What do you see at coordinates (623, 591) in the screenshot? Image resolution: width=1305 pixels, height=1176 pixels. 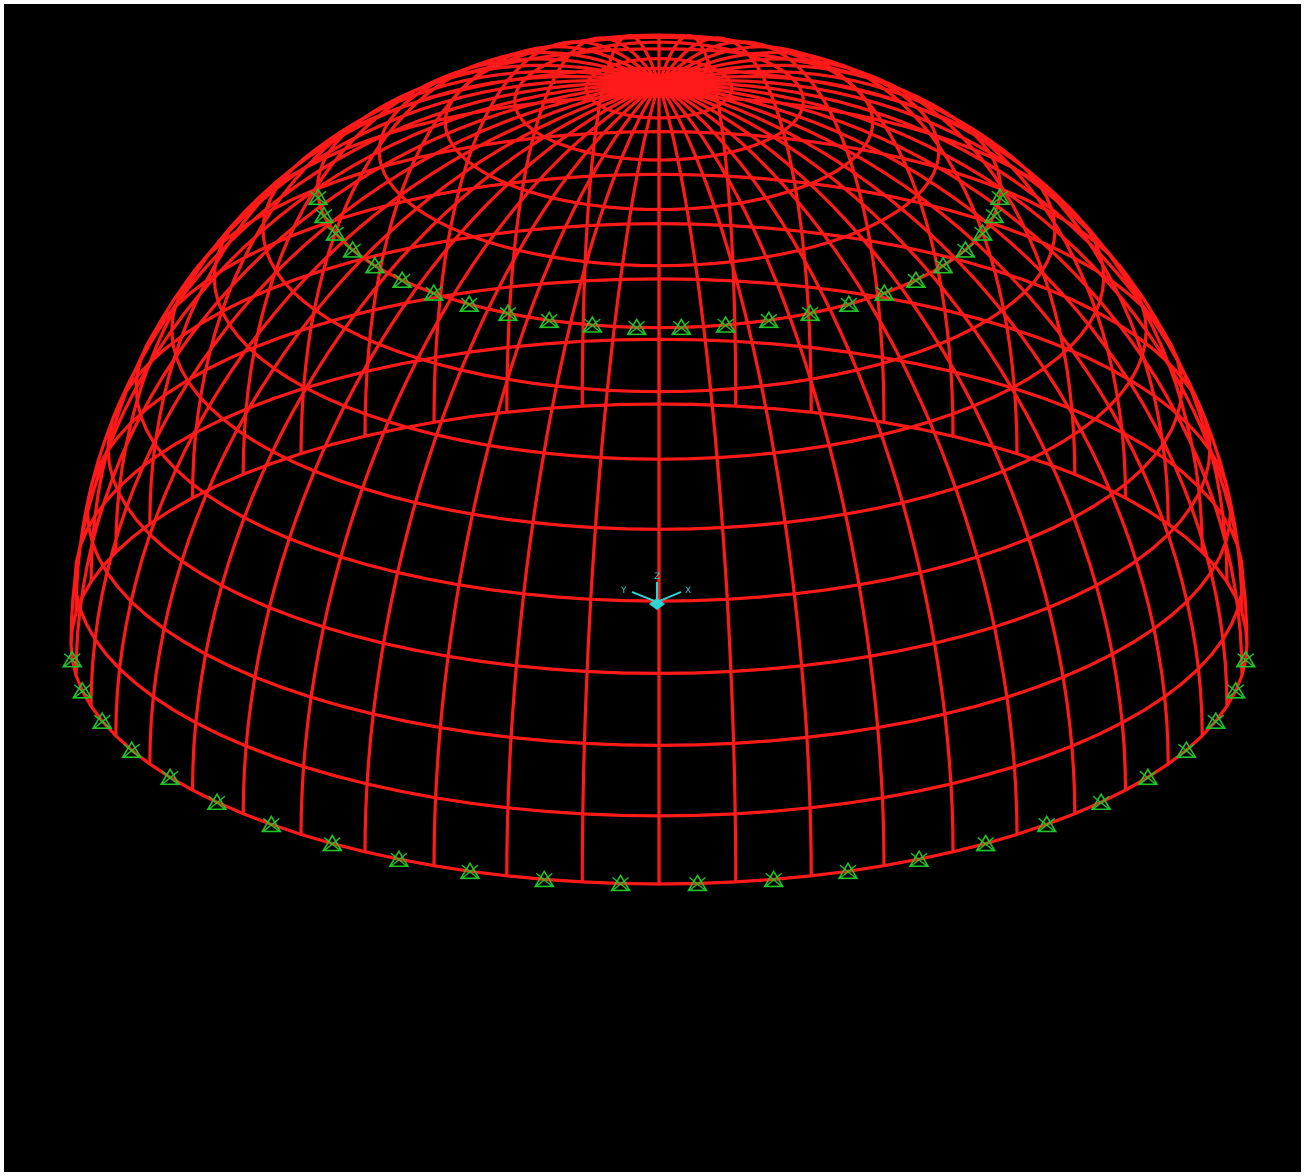 I see `axis-y-label: Y` at bounding box center [623, 591].